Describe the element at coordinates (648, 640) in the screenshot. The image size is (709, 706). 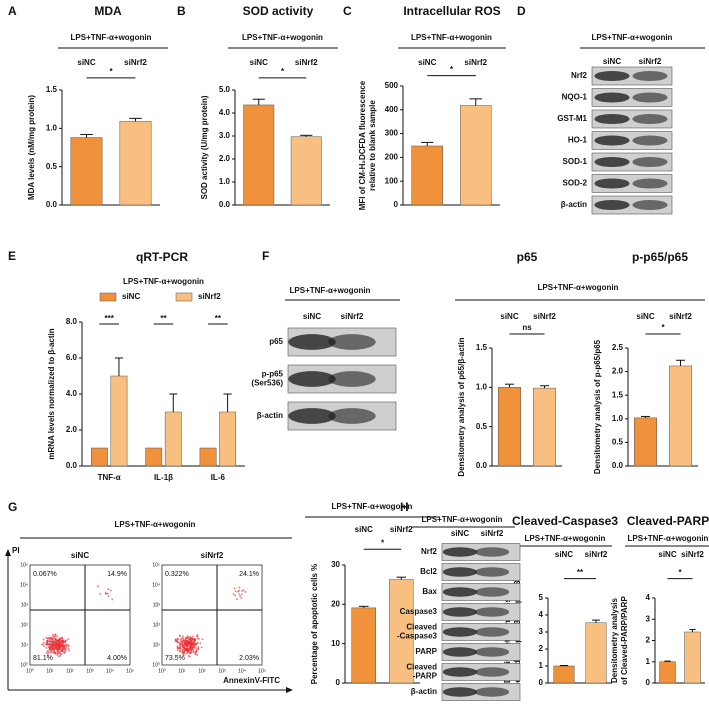
I see `y-tick-label: 2` at that location.